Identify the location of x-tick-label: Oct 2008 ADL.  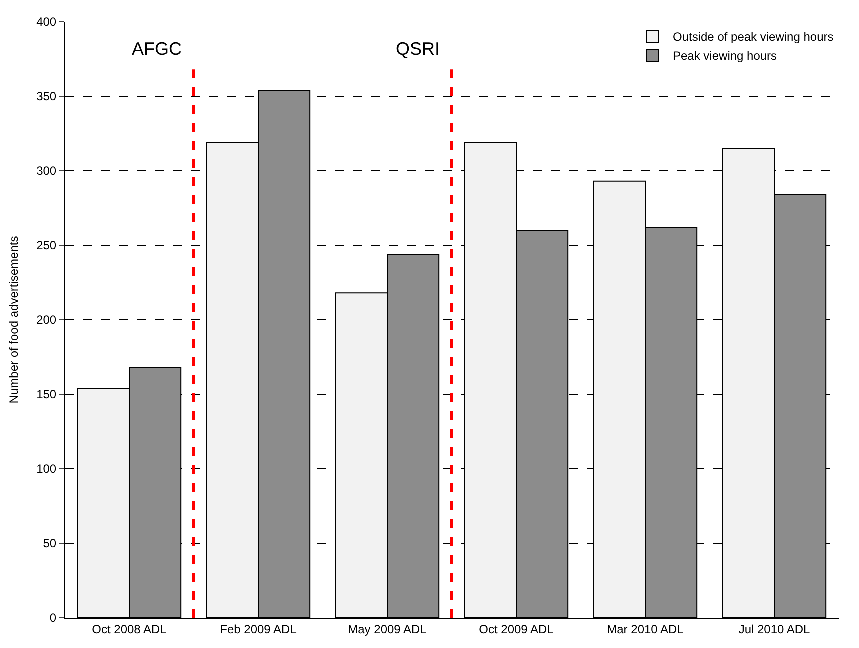
(130, 629).